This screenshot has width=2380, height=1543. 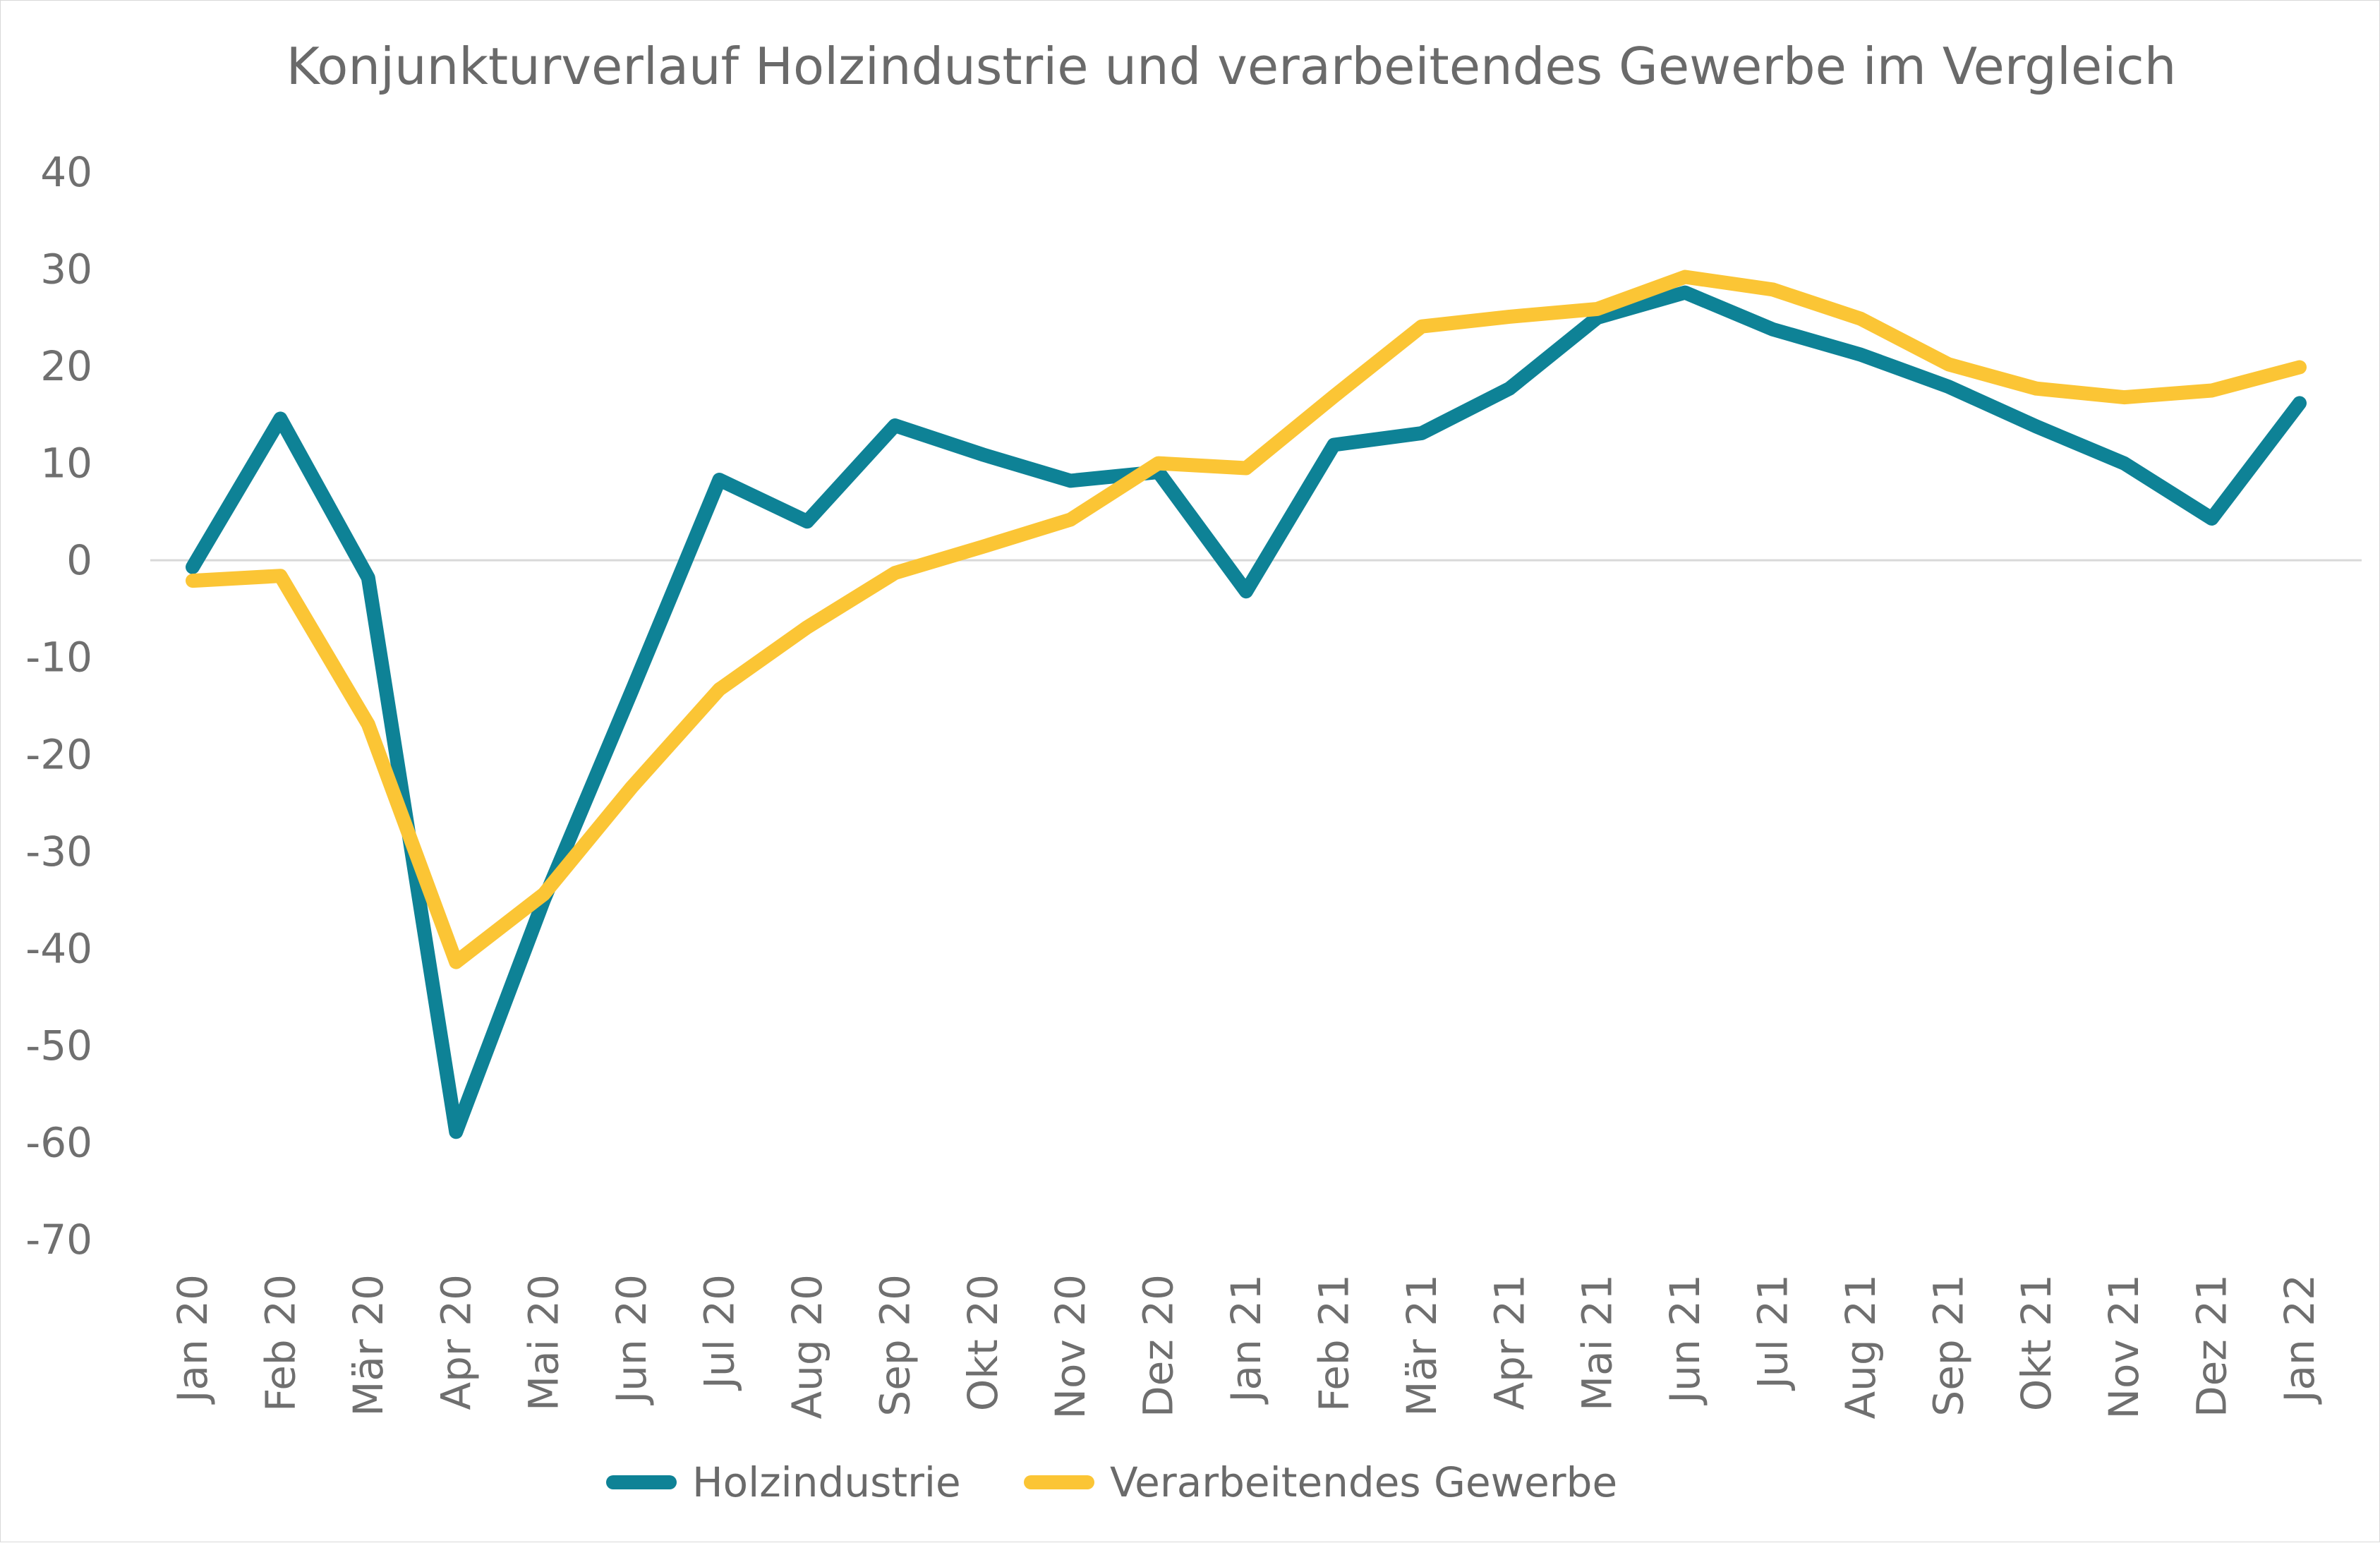 What do you see at coordinates (1070, 1346) in the screenshot?
I see `x-tick-label: Nov 20` at bounding box center [1070, 1346].